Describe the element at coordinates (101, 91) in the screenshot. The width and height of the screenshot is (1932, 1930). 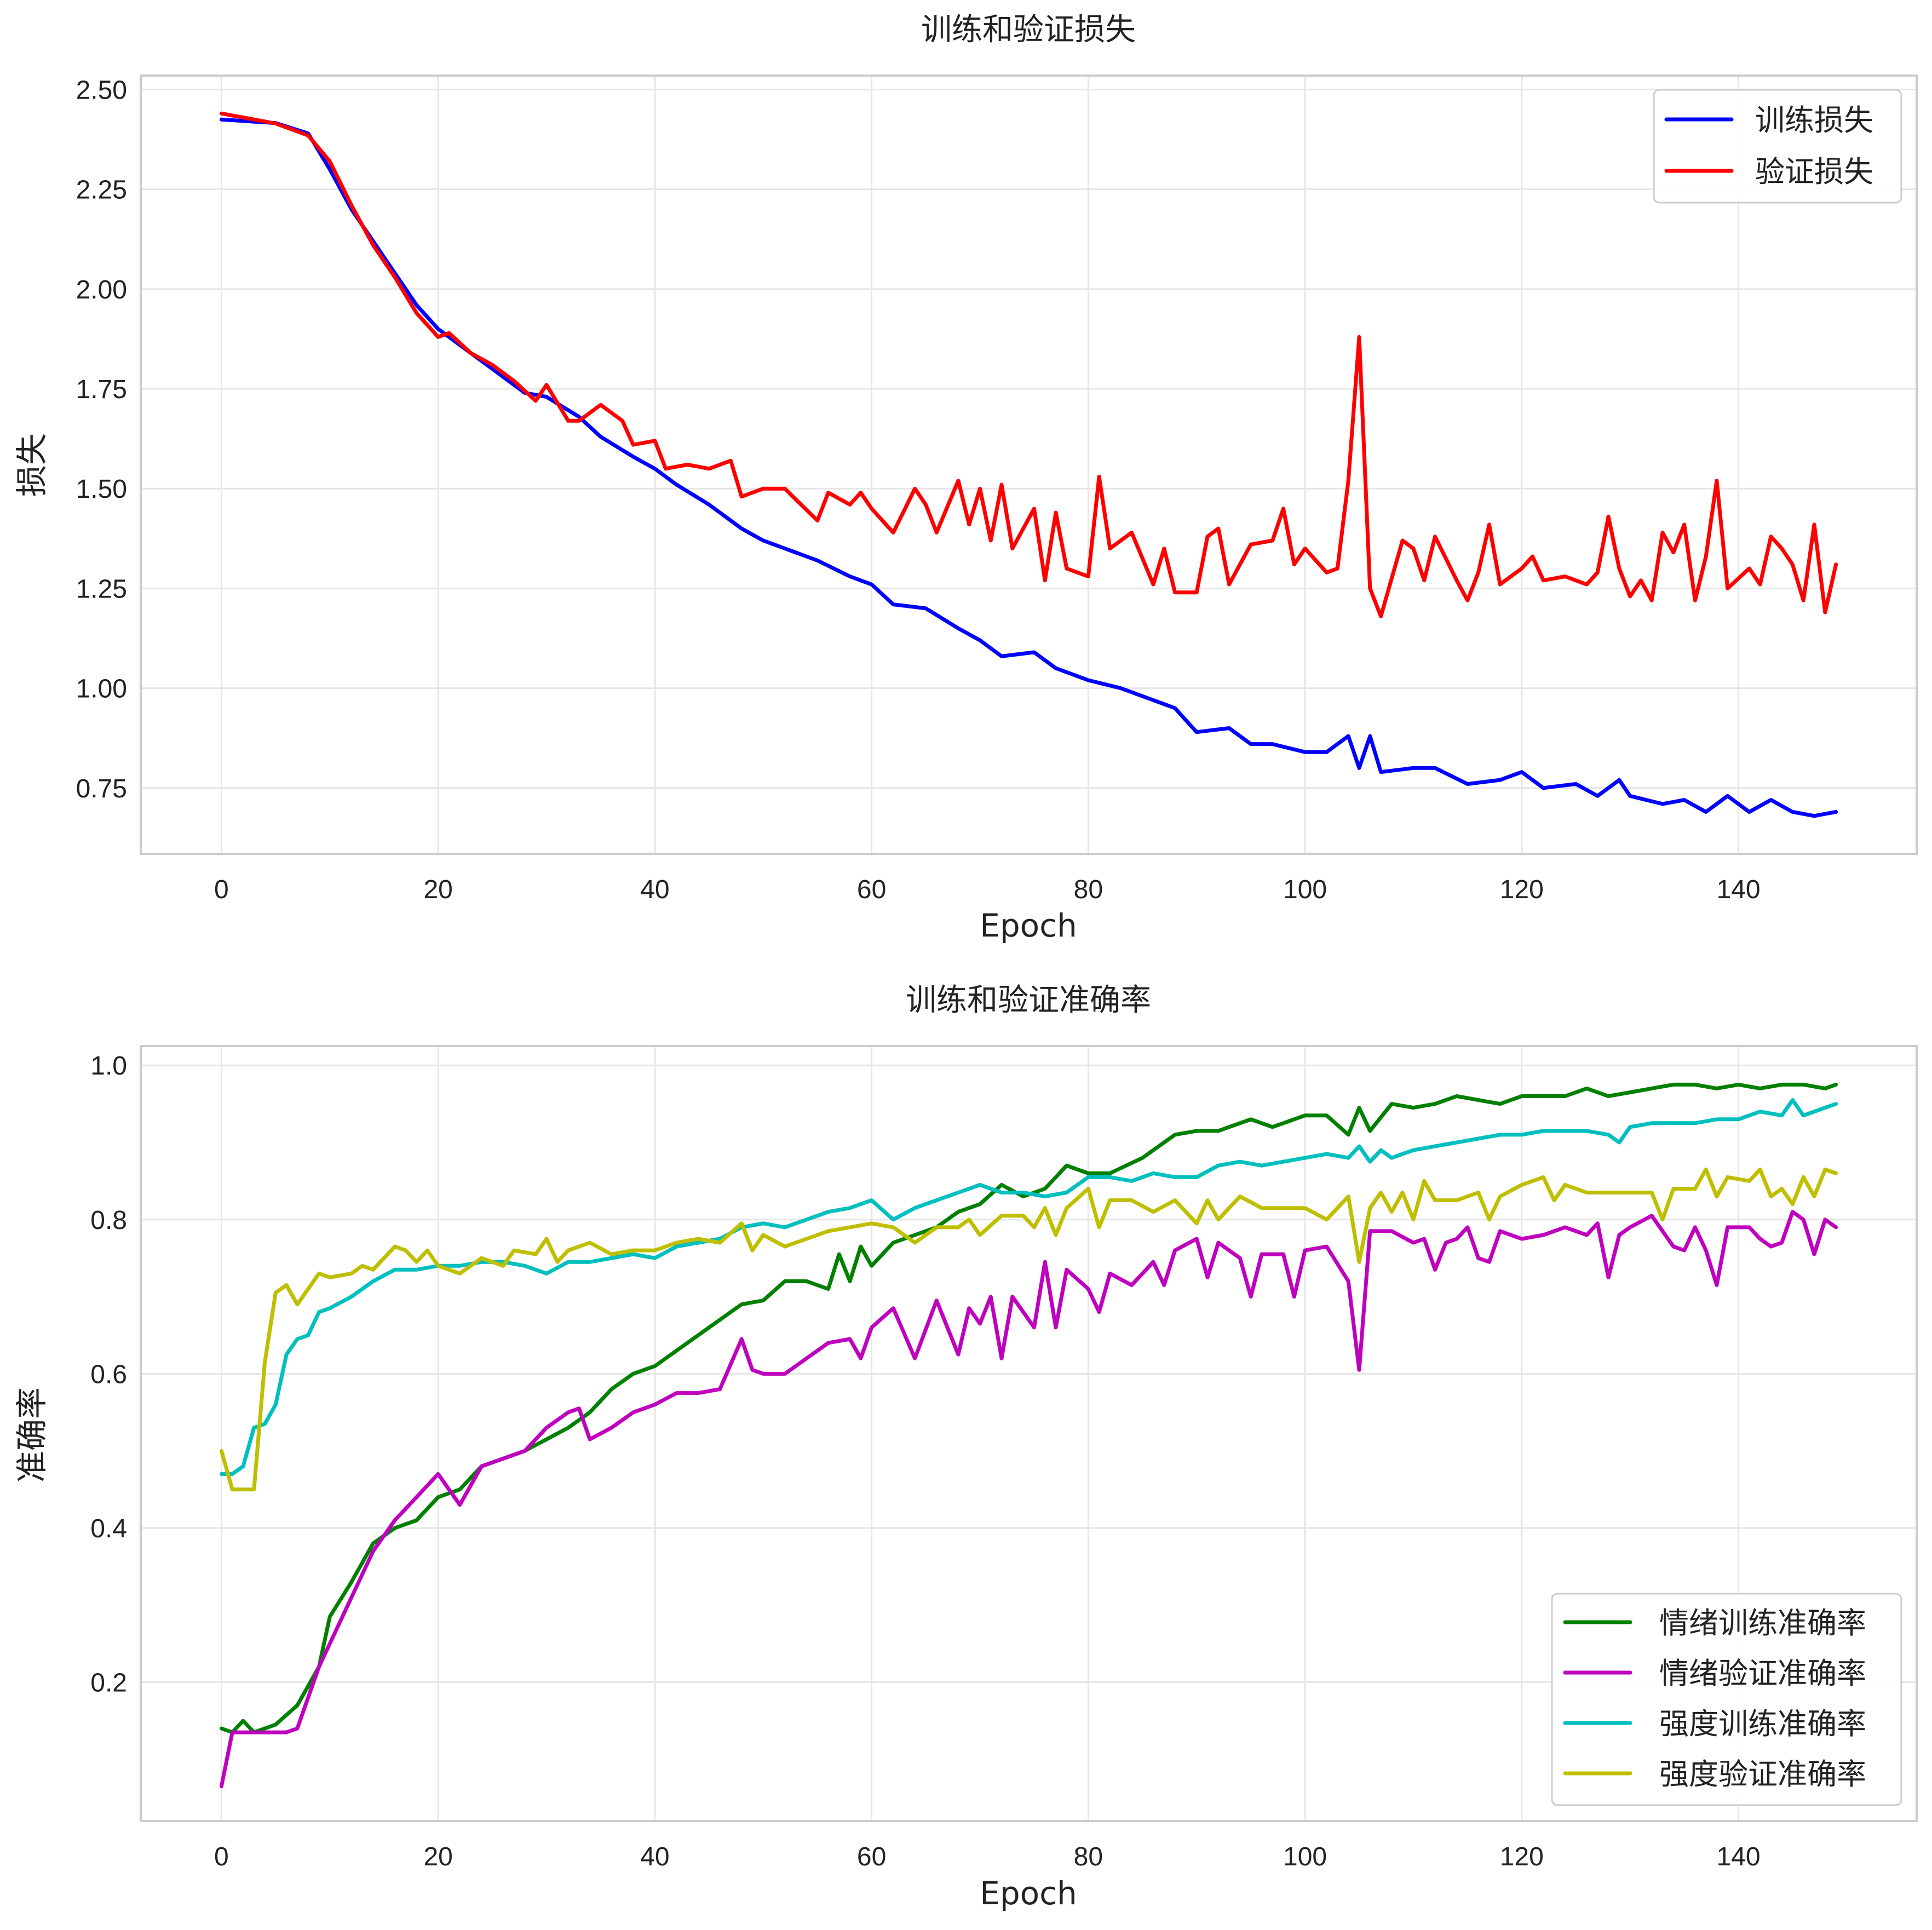
I see `loss-y-tick-label: 2.50` at that location.